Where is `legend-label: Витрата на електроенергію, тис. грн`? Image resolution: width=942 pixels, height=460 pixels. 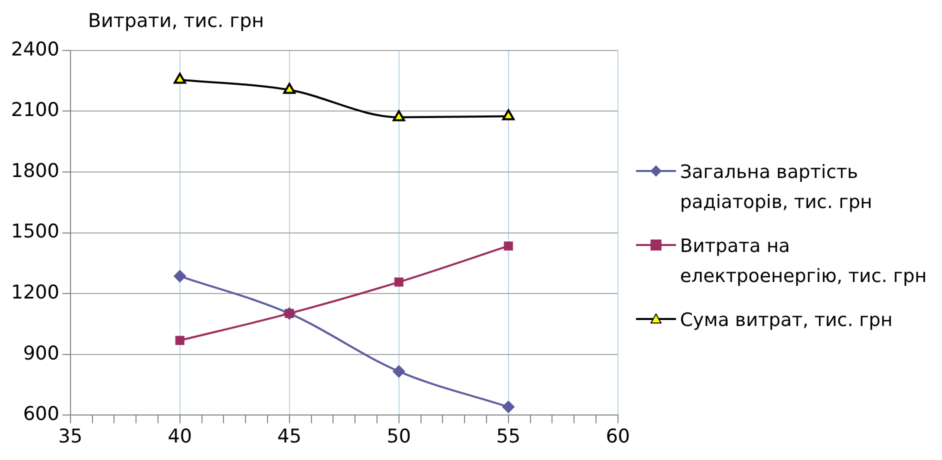 legend-label: Витрата на електроенергію, тис. грн is located at coordinates (804, 262).